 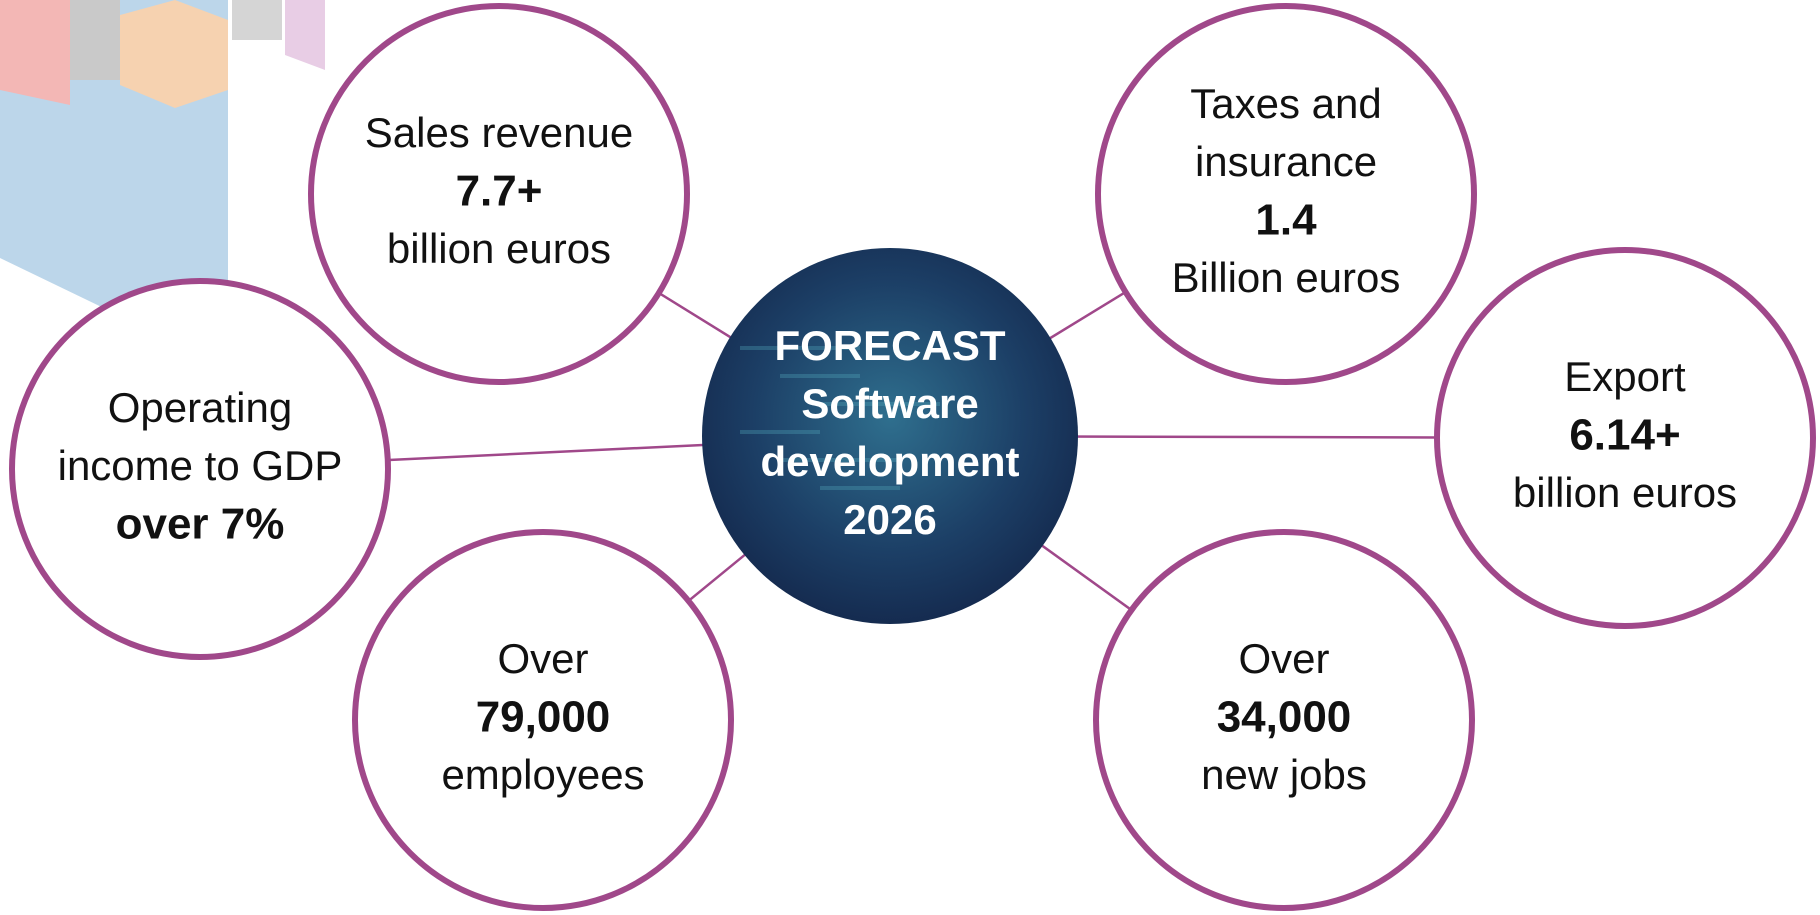 What do you see at coordinates (889, 519) in the screenshot?
I see `center-text: 2026` at bounding box center [889, 519].